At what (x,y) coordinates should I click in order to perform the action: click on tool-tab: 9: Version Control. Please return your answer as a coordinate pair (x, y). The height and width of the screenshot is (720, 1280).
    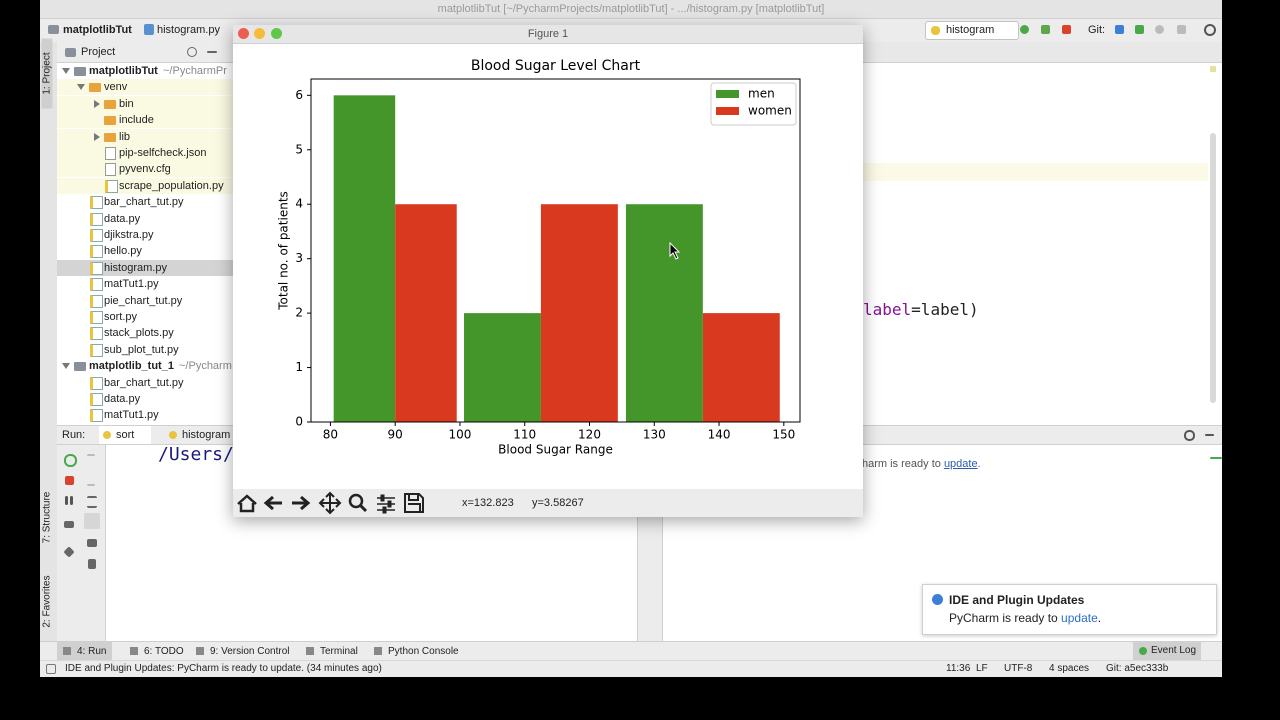
    Looking at the image, I should click on (243, 651).